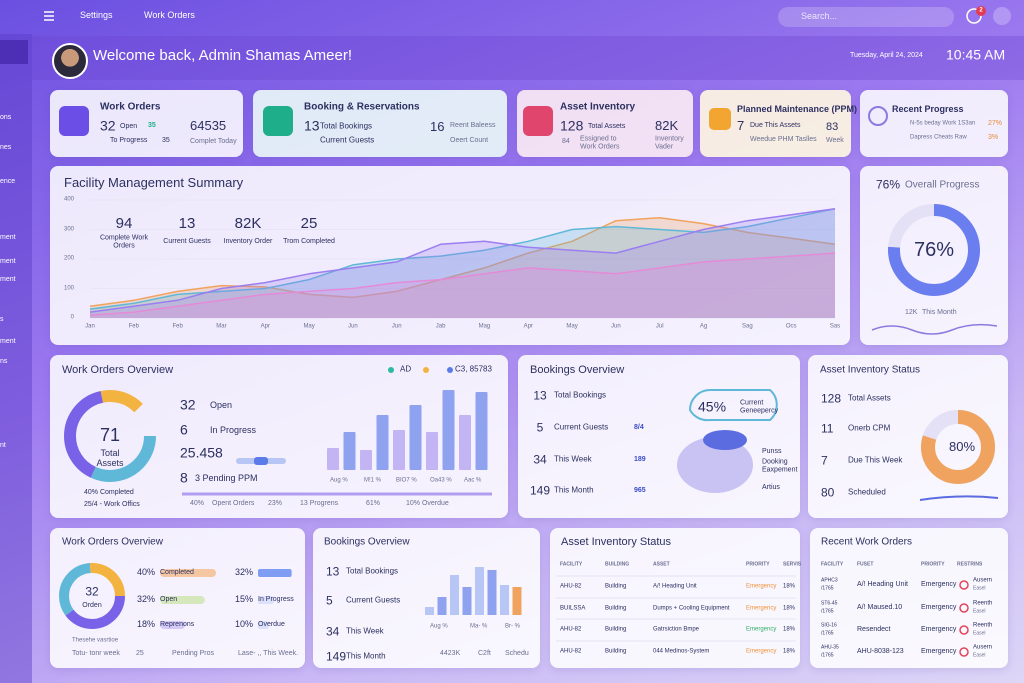  What do you see at coordinates (221, 326) in the screenshot?
I see `x-tick-label: Mar` at bounding box center [221, 326].